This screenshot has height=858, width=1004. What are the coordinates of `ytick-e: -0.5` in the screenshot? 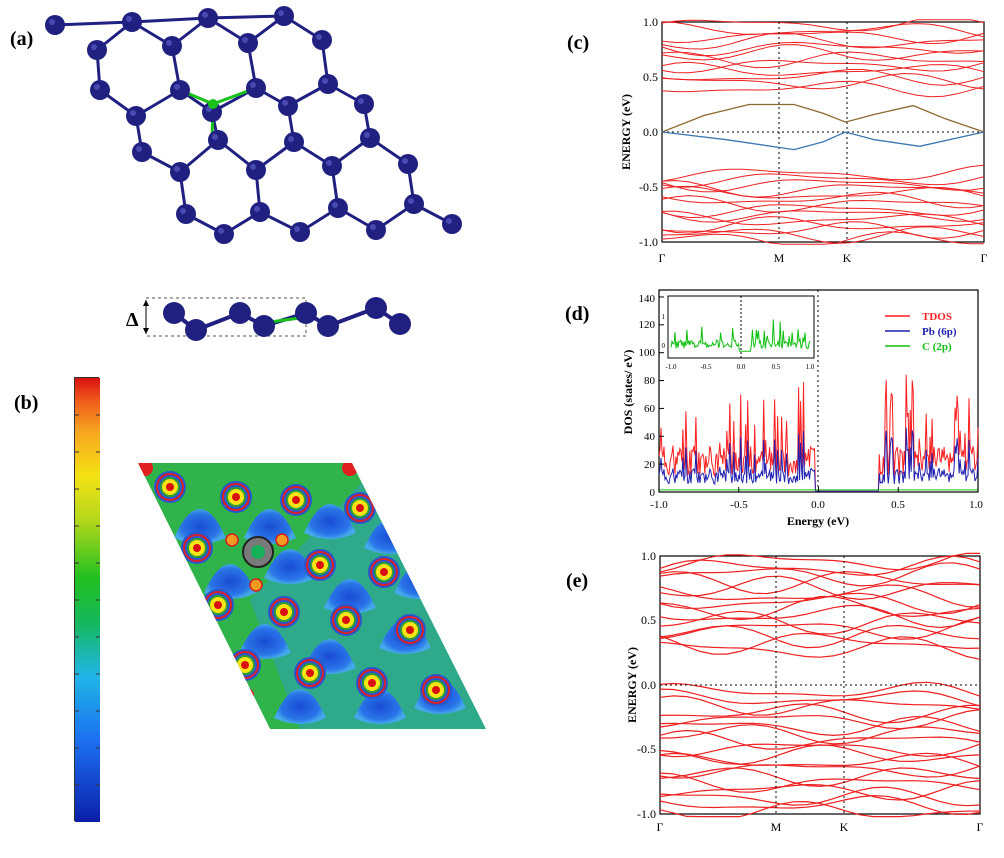 It's located at (646, 749).